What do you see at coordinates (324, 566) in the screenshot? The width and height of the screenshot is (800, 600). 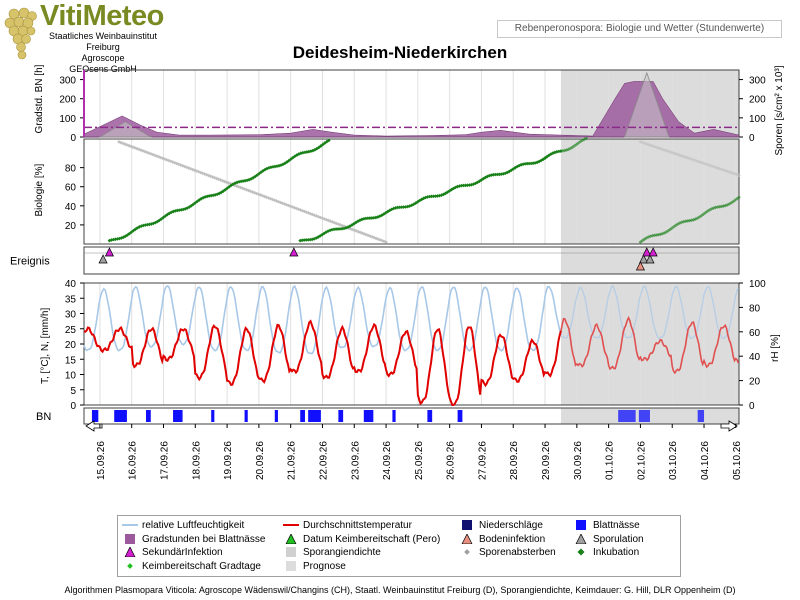 I see `legend-label: Prognose` at bounding box center [324, 566].